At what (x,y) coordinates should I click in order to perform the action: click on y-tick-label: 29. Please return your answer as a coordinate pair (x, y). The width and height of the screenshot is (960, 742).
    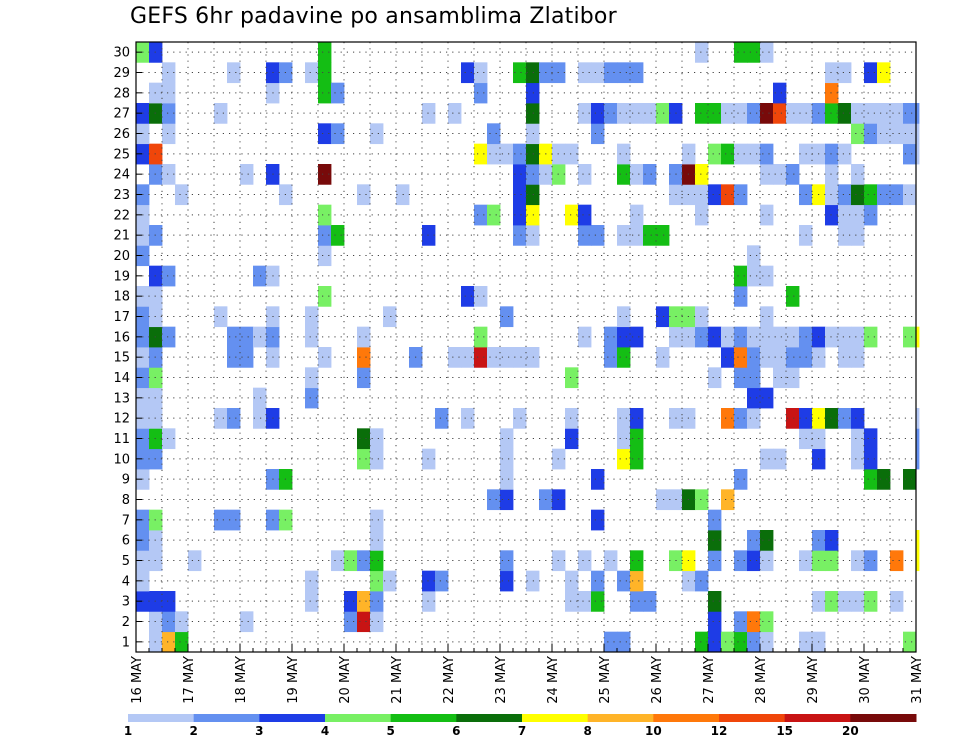
    Looking at the image, I should click on (121, 73).